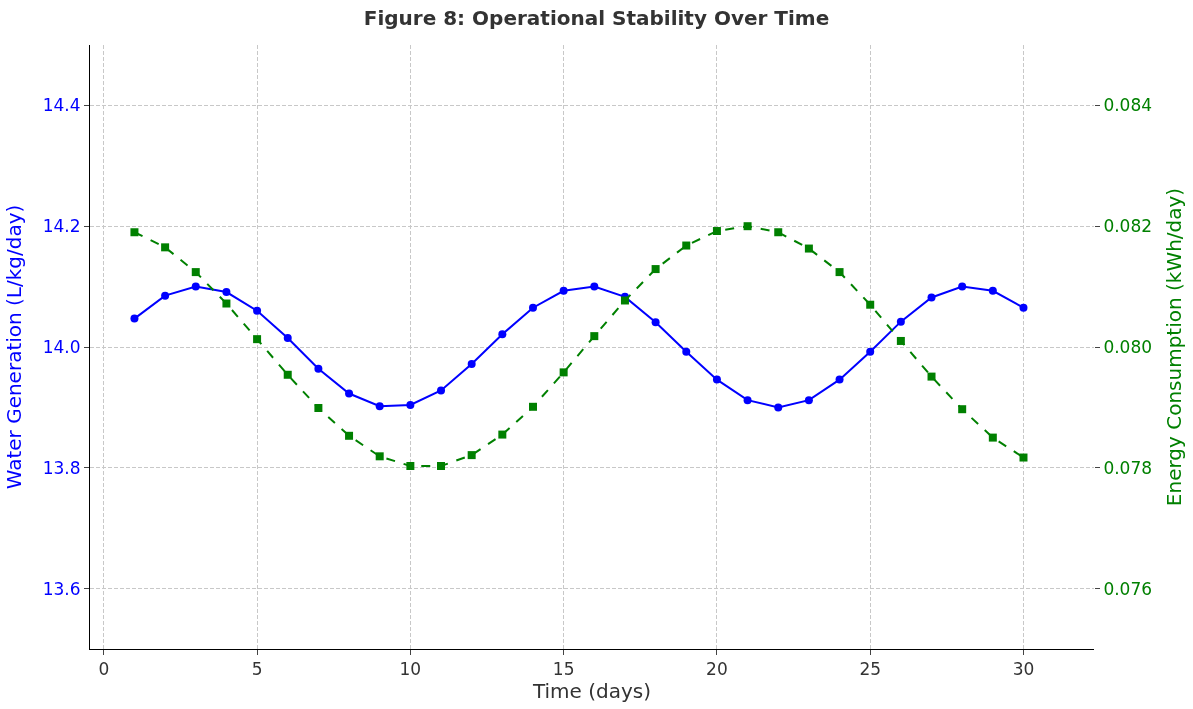 The image size is (1193, 709). Describe the element at coordinates (61, 467) in the screenshot. I see `y-tick-label: 13.8` at that location.